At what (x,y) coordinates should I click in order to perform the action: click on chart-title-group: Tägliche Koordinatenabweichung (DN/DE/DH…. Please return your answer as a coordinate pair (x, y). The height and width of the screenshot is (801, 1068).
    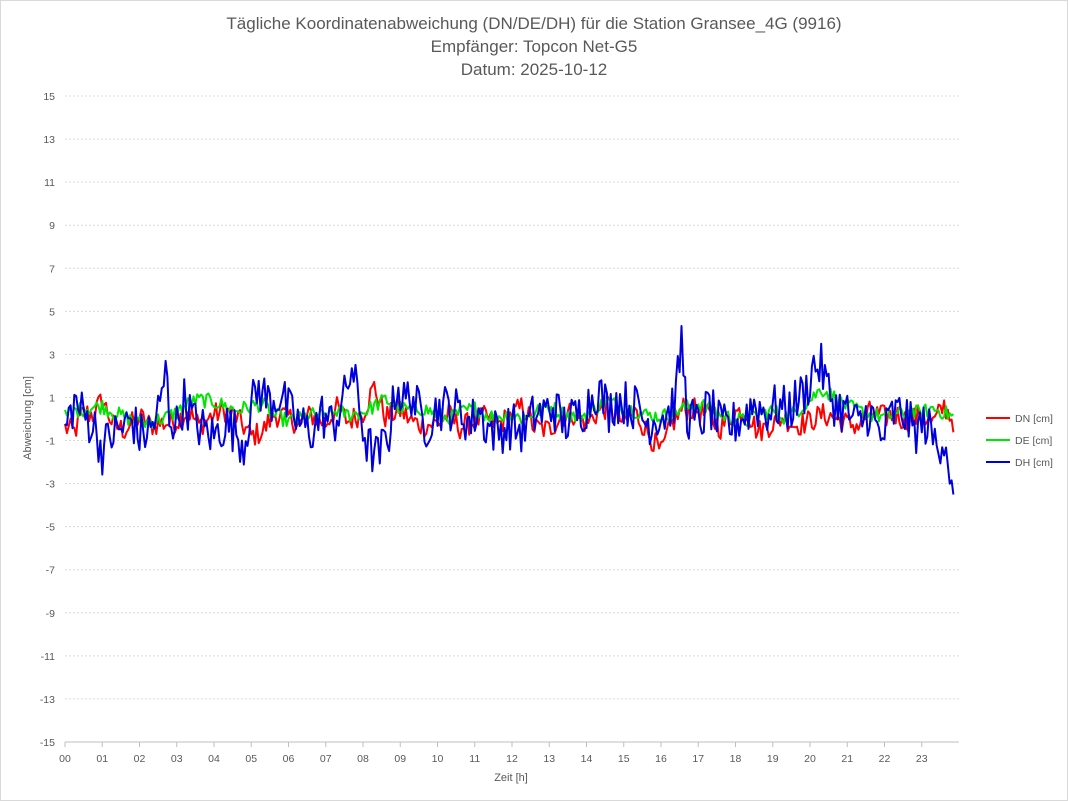
    Looking at the image, I should click on (533, 46).